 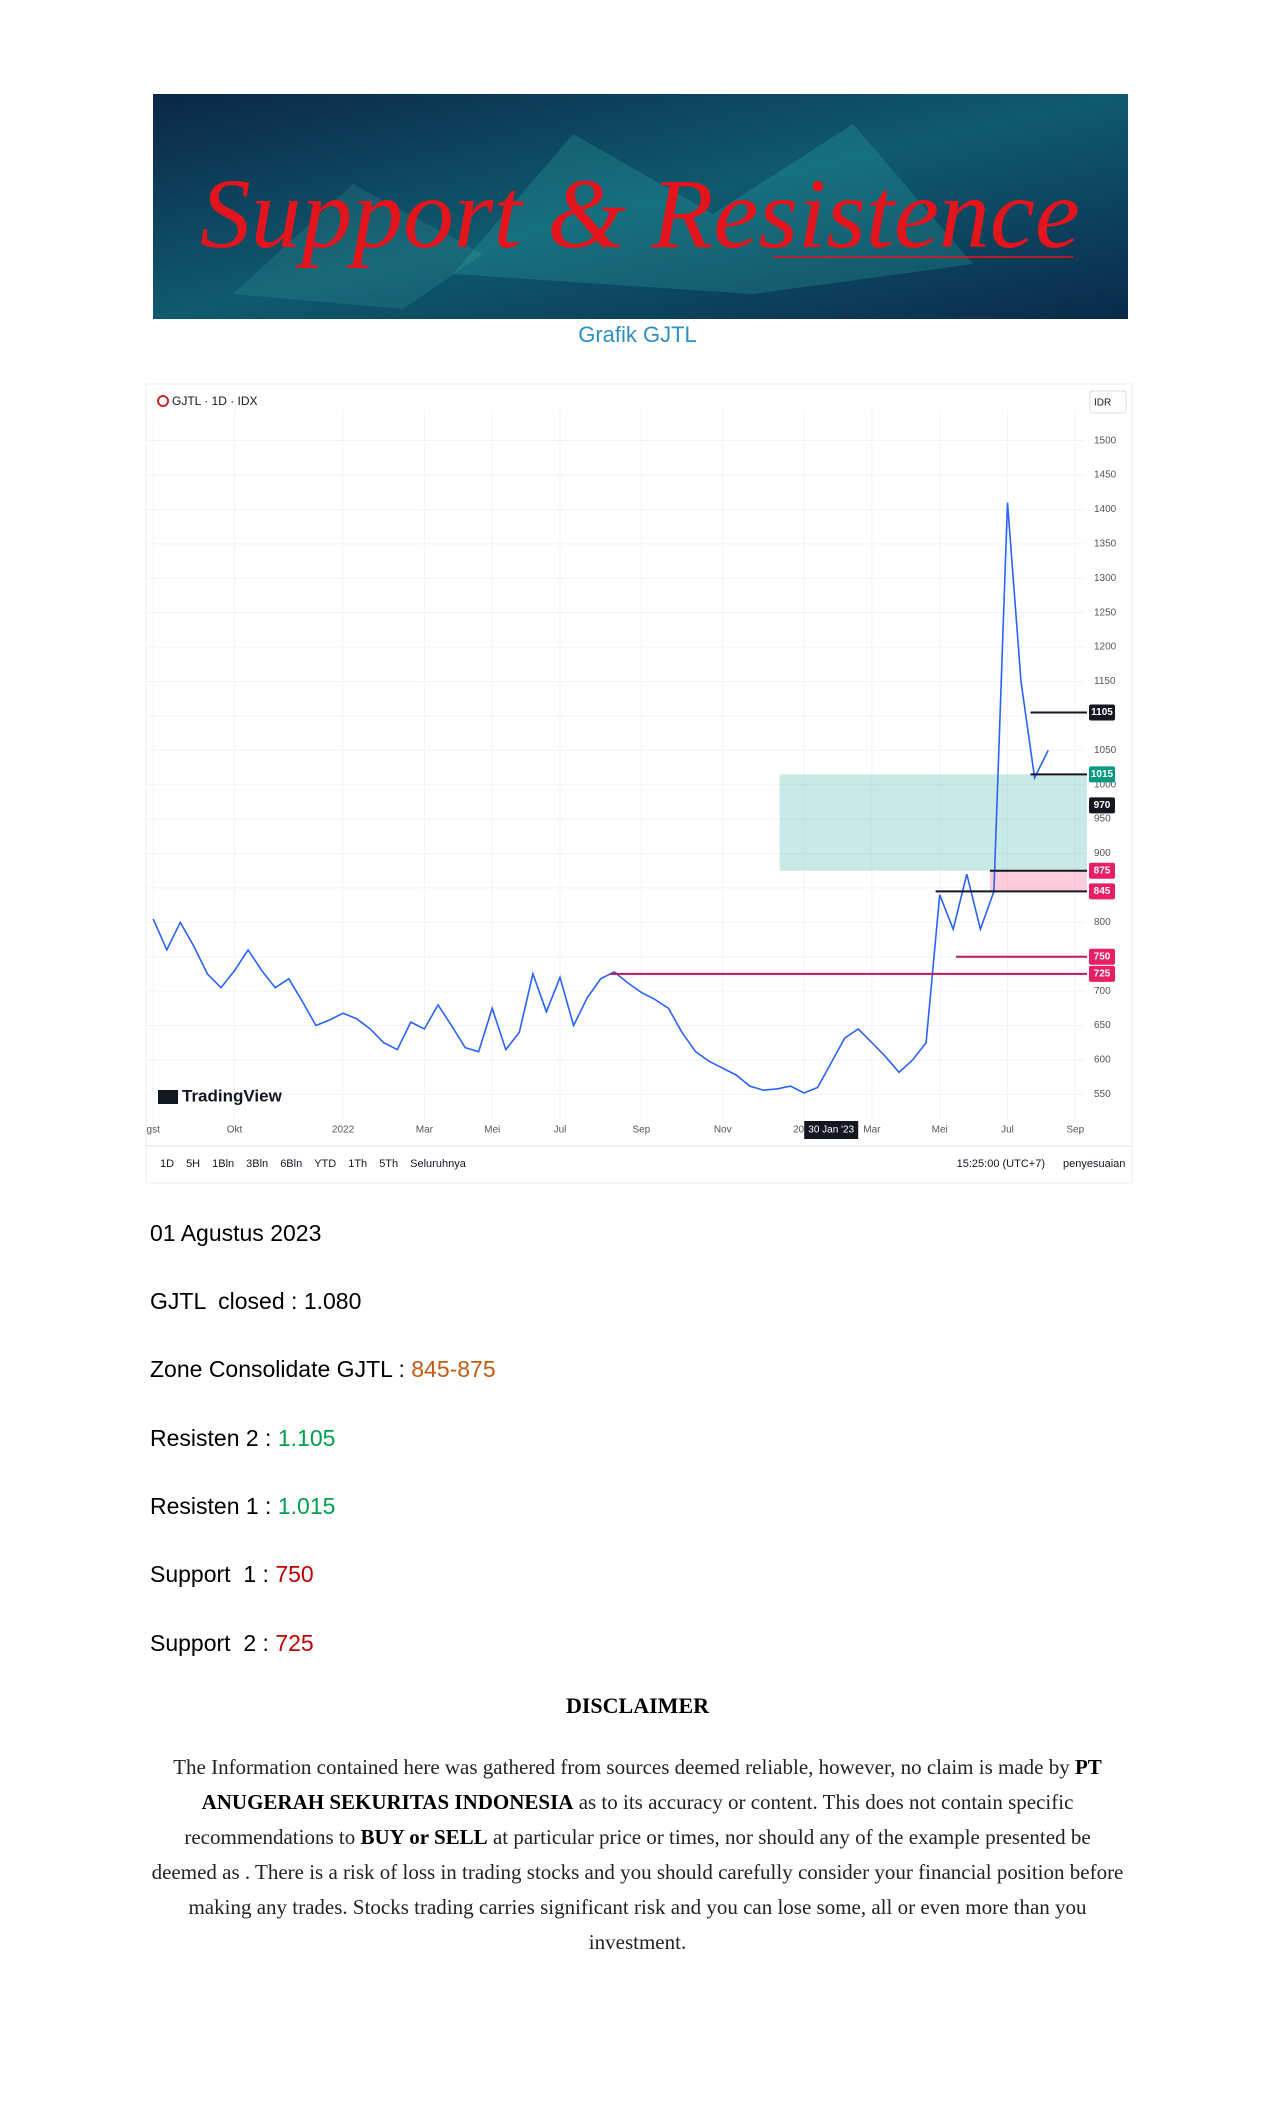 I want to click on row-label: Resisten 1 :, so click(x=214, y=1505).